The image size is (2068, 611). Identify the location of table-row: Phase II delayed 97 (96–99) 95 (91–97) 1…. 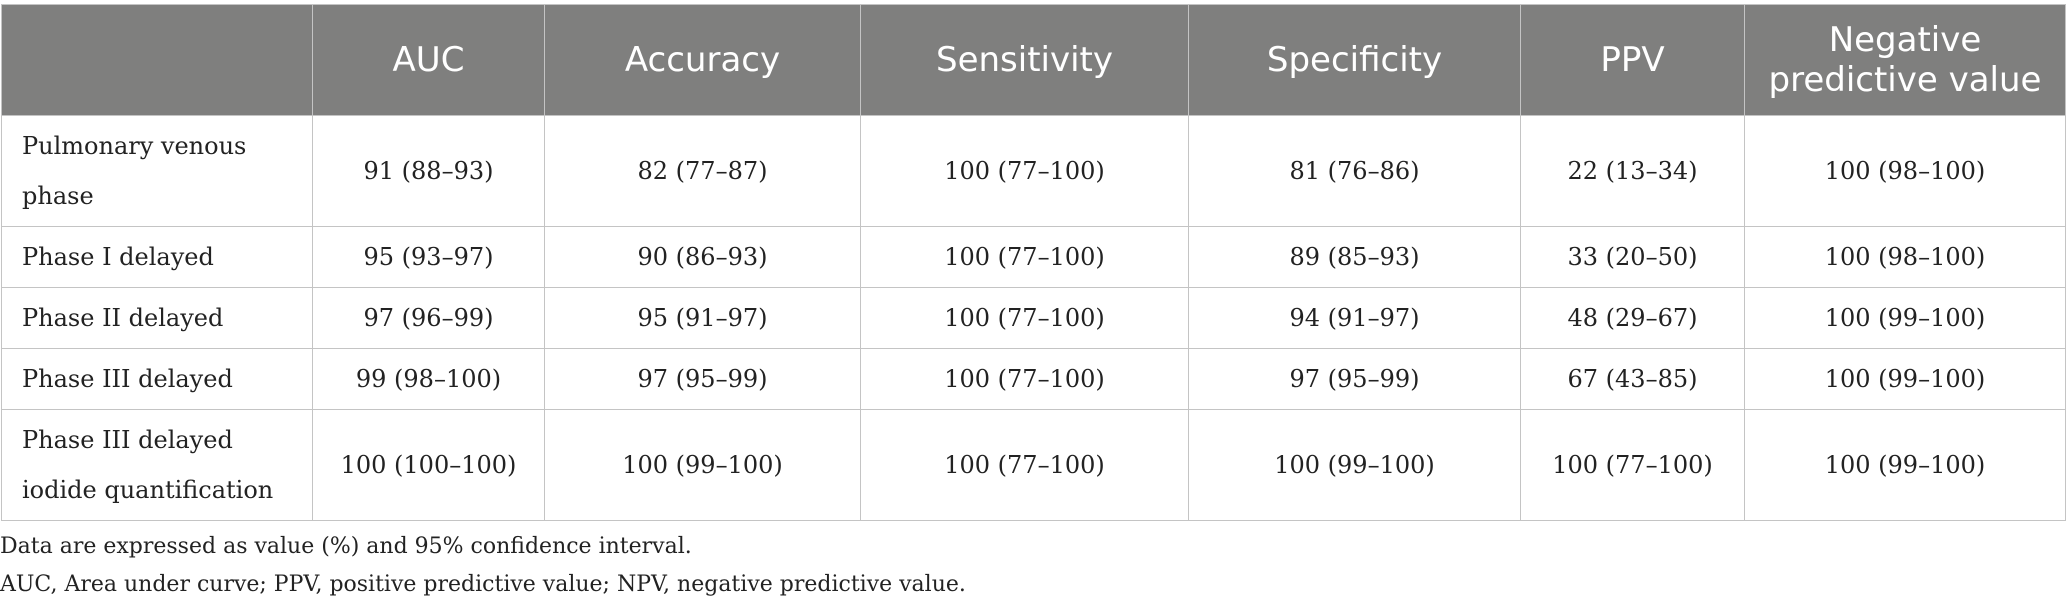
(1033, 318).